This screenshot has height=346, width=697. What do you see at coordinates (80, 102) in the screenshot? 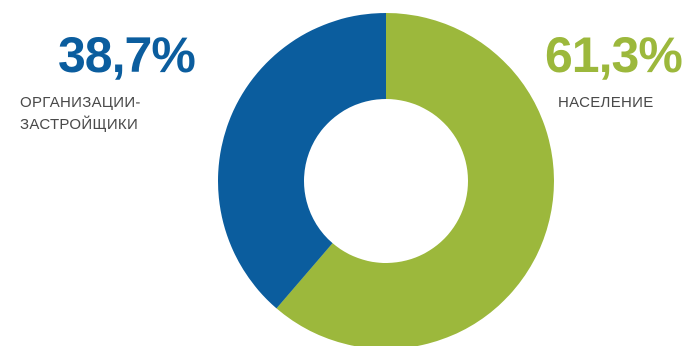
I see `slice-name-line: ОРГАНИЗАЦИИ-` at bounding box center [80, 102].